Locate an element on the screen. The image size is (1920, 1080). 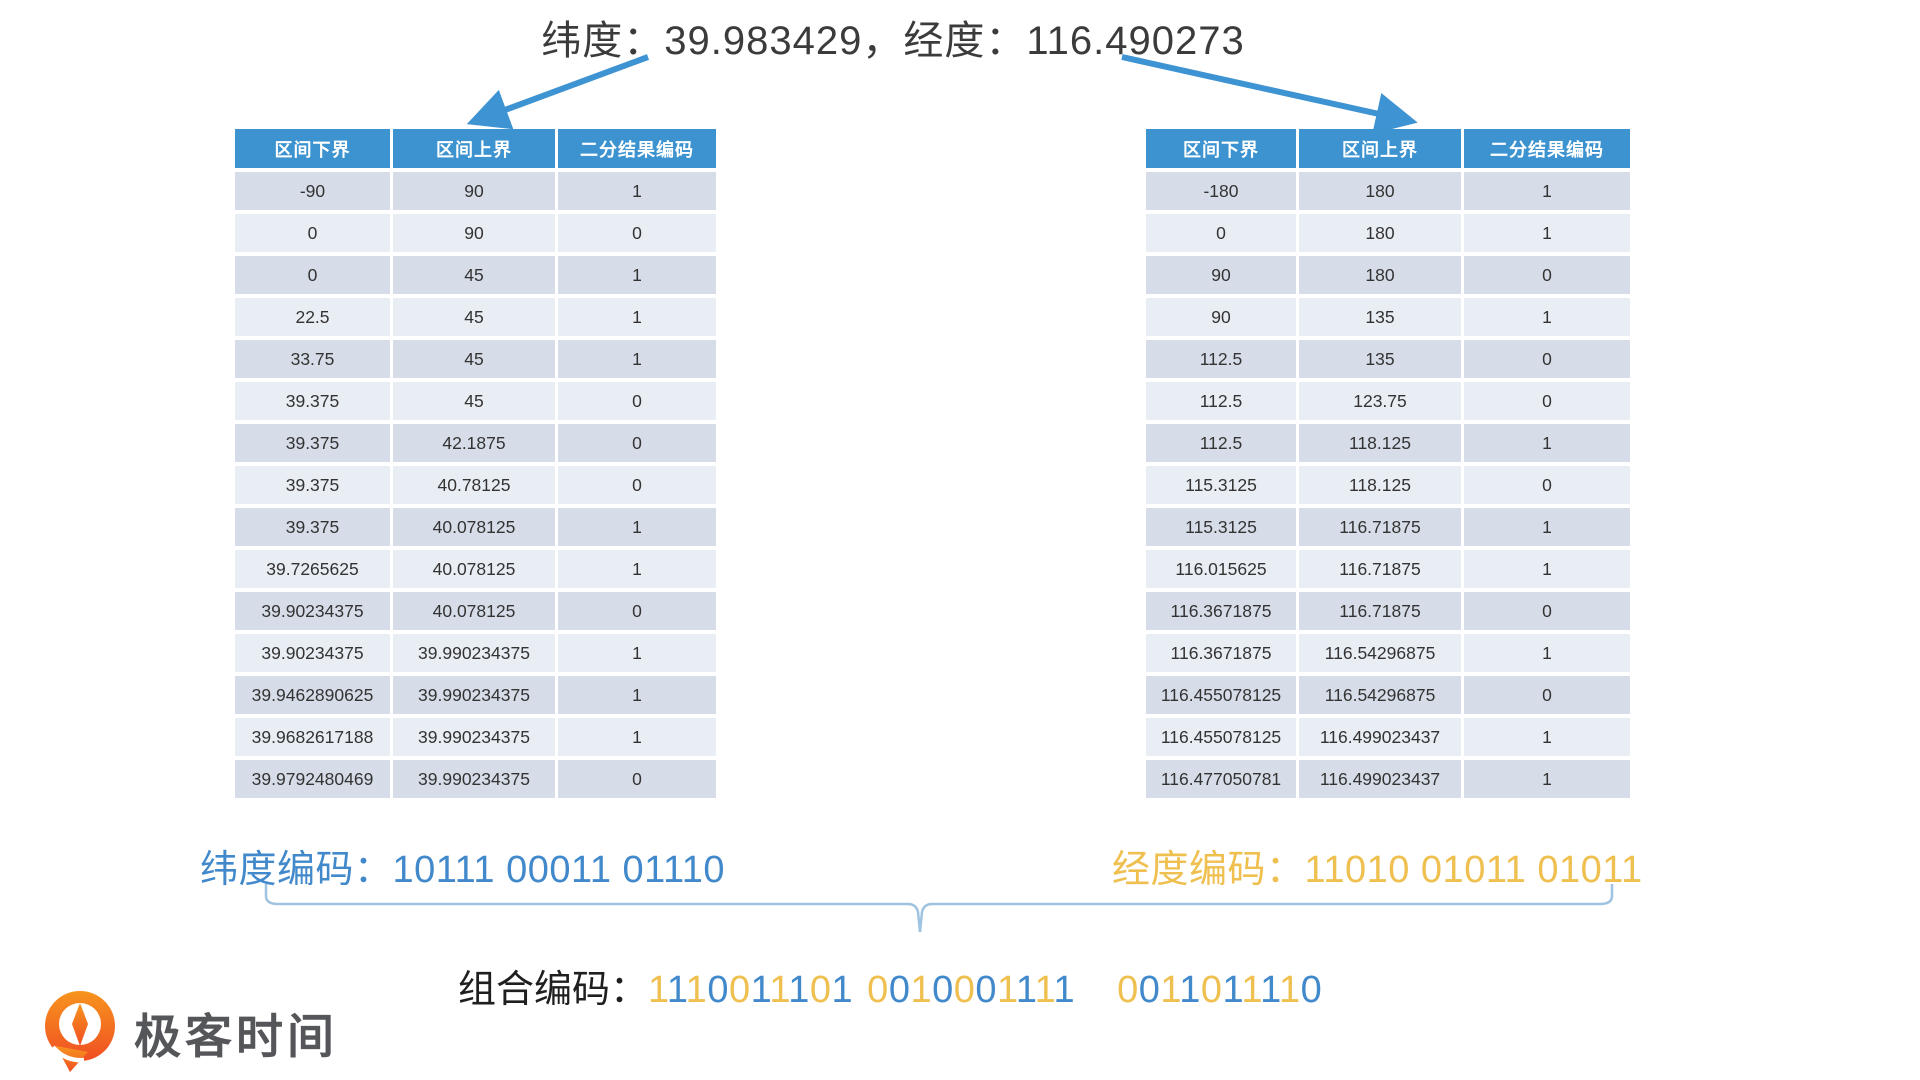
longitude-code: 经度编码：11010 01011 01011 is located at coordinates (1377, 865).